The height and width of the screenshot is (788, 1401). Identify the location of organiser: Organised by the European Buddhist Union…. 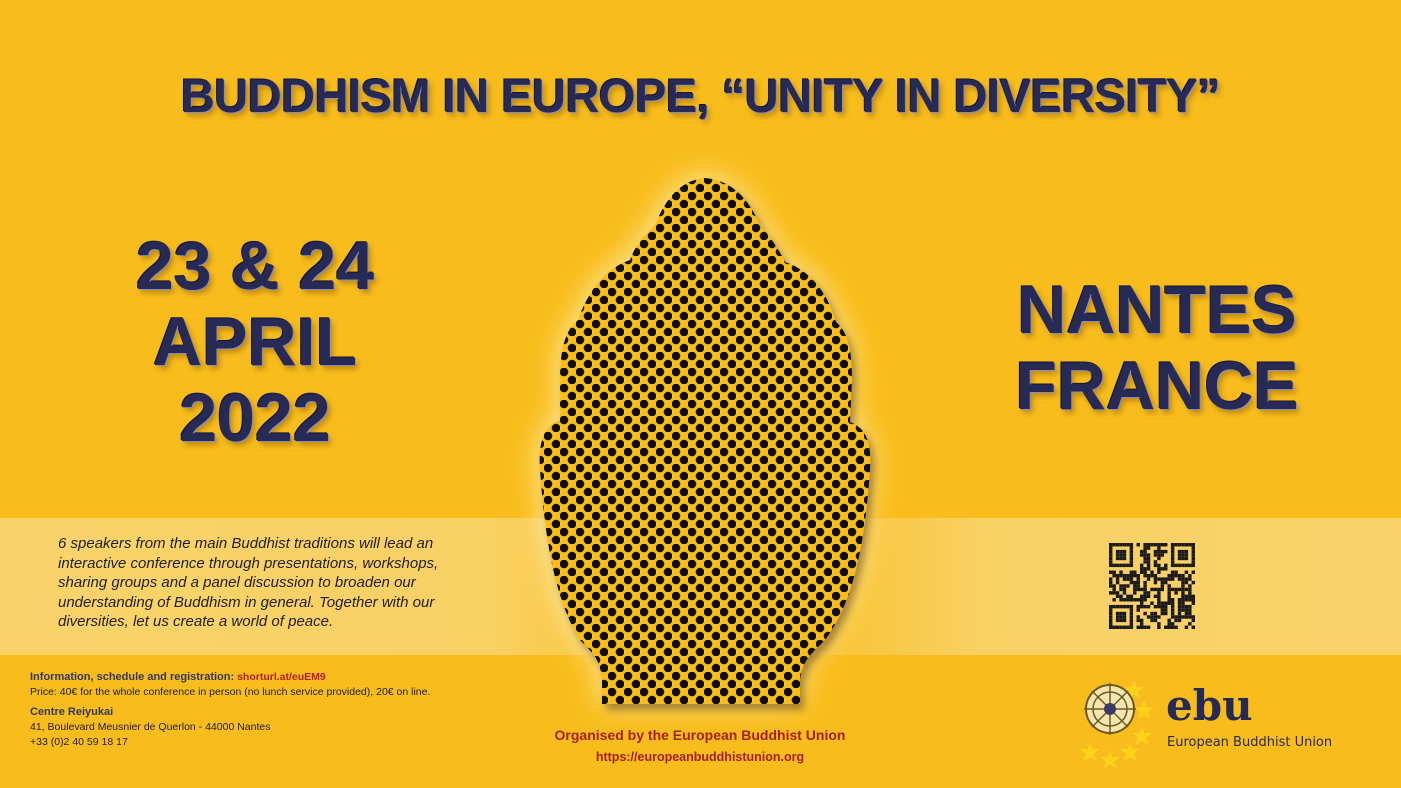
(700, 746).